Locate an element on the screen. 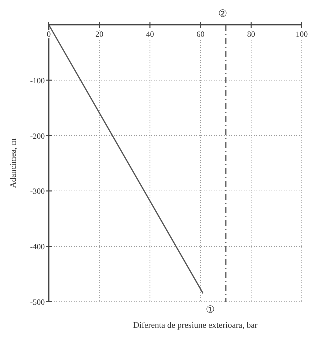  text: ① is located at coordinates (210, 310).